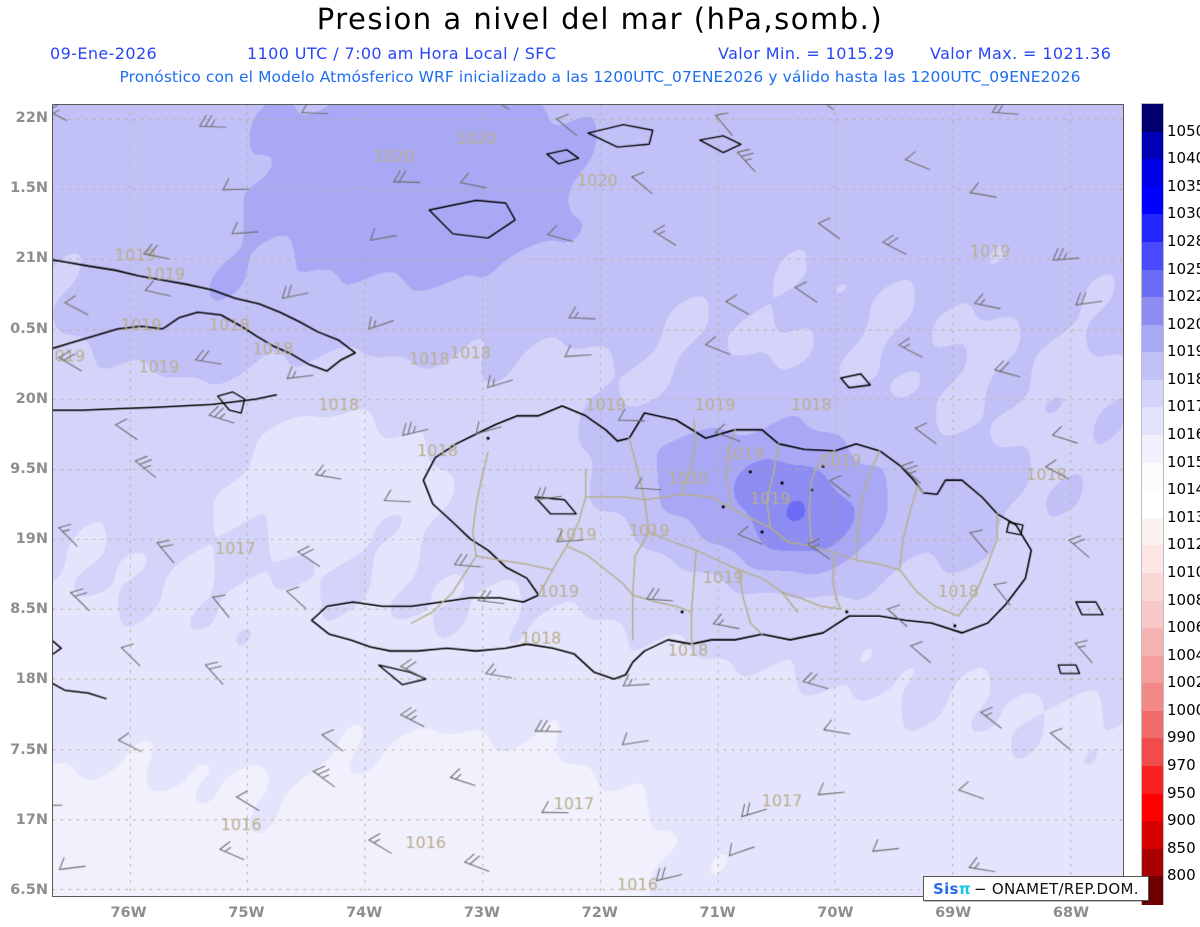  Describe the element at coordinates (128, 913) in the screenshot. I see `lon-tick-label: 76W` at that location.